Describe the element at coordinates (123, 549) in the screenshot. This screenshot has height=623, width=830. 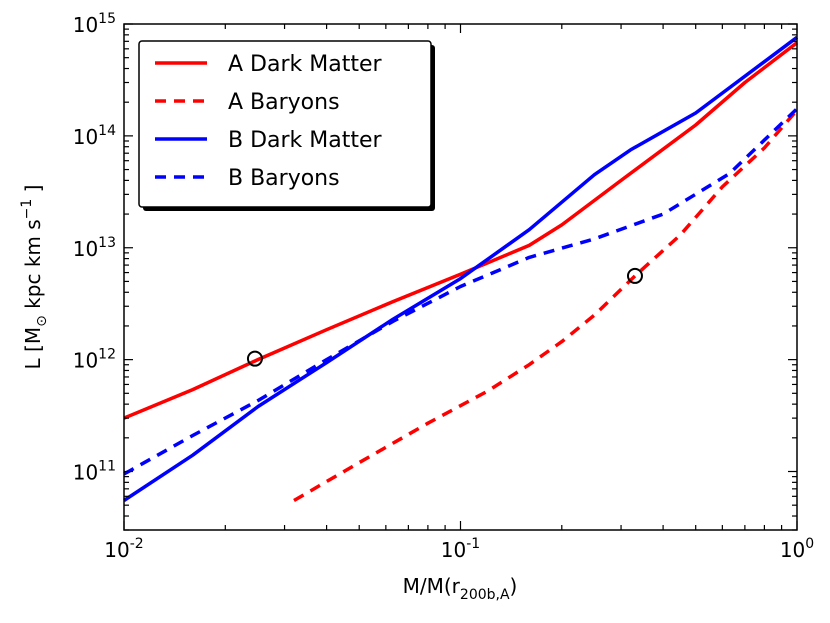
I see `x-tick-label-0: 10⁻²` at that location.